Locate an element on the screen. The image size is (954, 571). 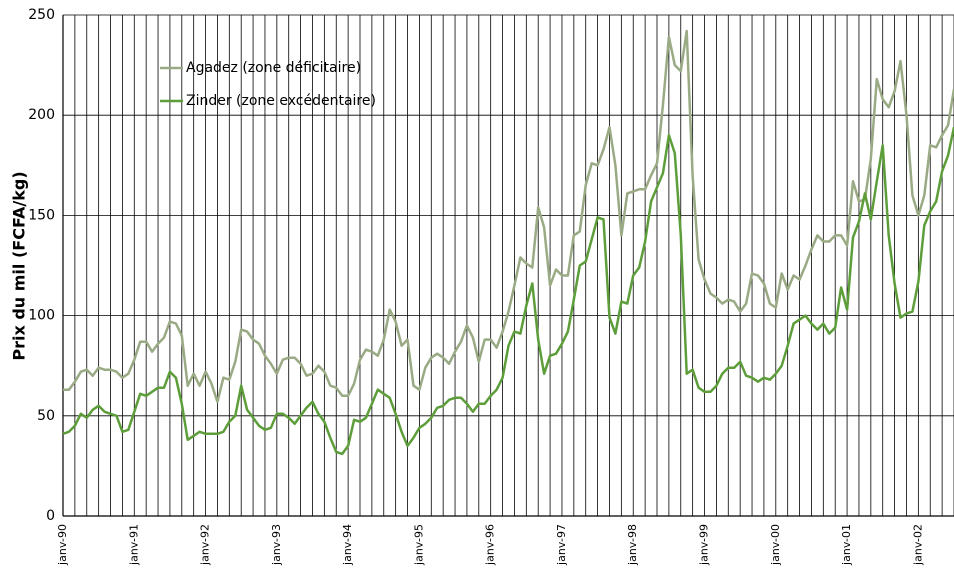
legend-label: Zinder (zone excédentaire) is located at coordinates (281, 101).